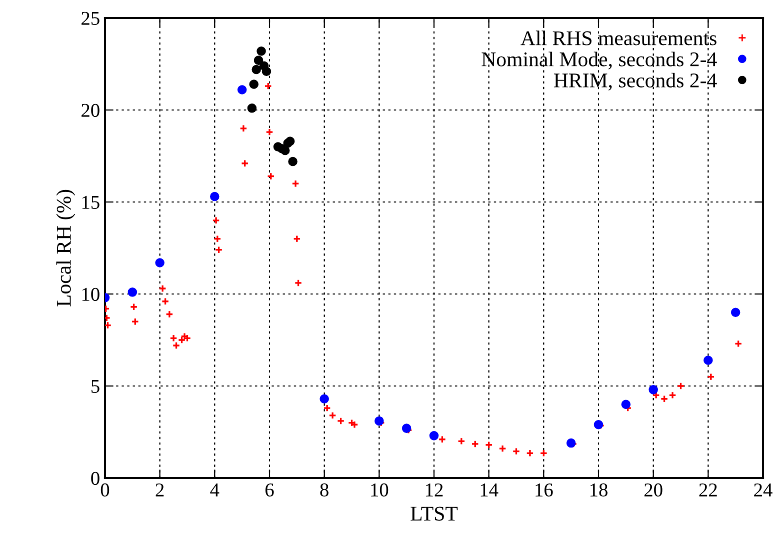 Image resolution: width=782 pixels, height=551 pixels. Describe the element at coordinates (635, 81) in the screenshot. I see `legend-label: HRIM, seconds 2-4` at that location.